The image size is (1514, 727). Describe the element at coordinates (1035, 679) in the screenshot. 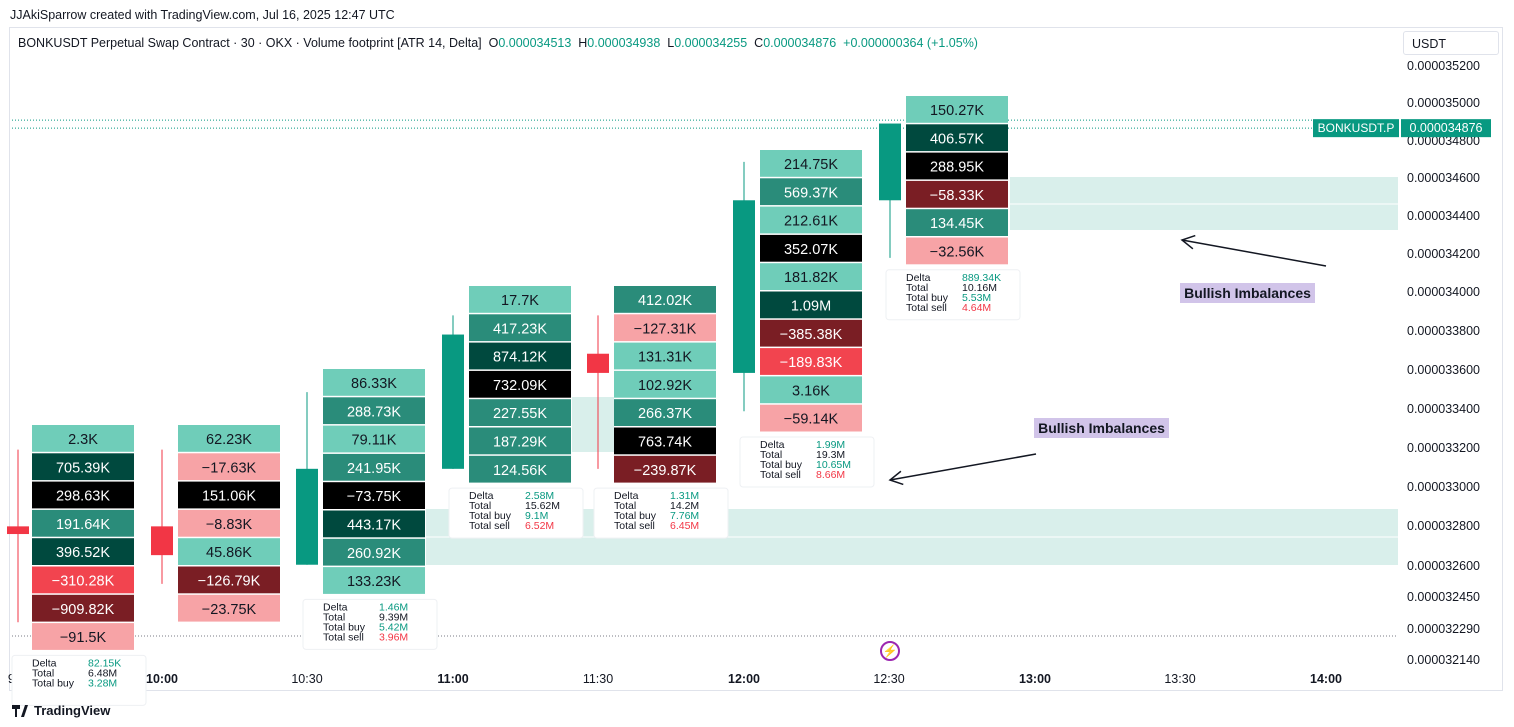

I see `x-axis-tick-label: 13:00` at that location.